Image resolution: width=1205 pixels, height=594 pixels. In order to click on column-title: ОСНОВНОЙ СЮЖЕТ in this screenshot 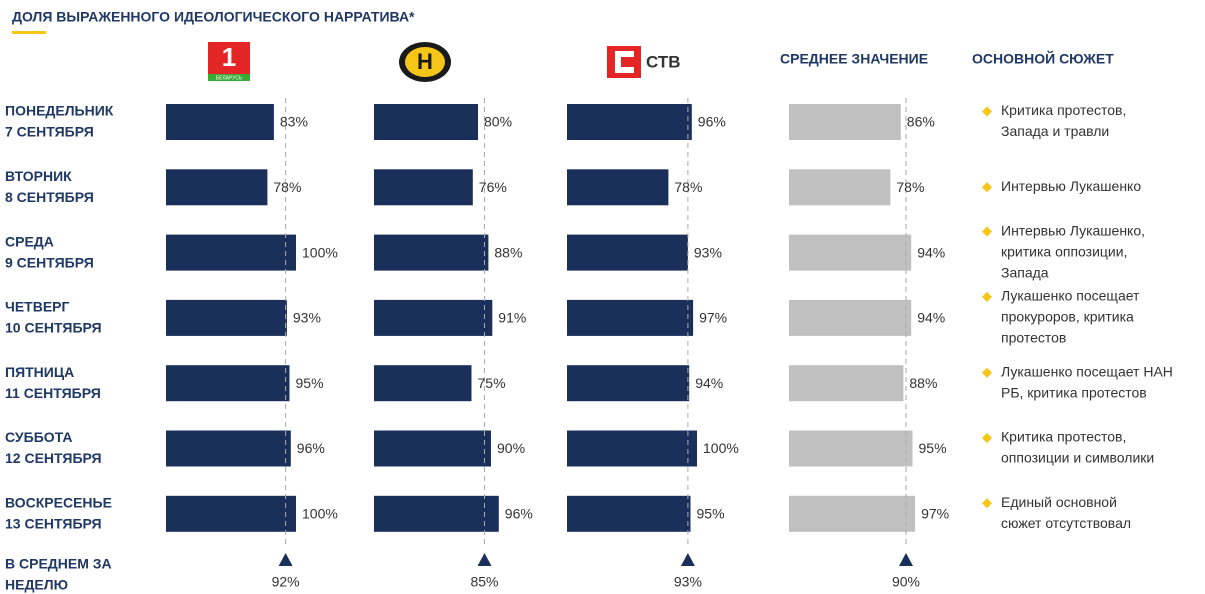, I will do `click(1043, 58)`.